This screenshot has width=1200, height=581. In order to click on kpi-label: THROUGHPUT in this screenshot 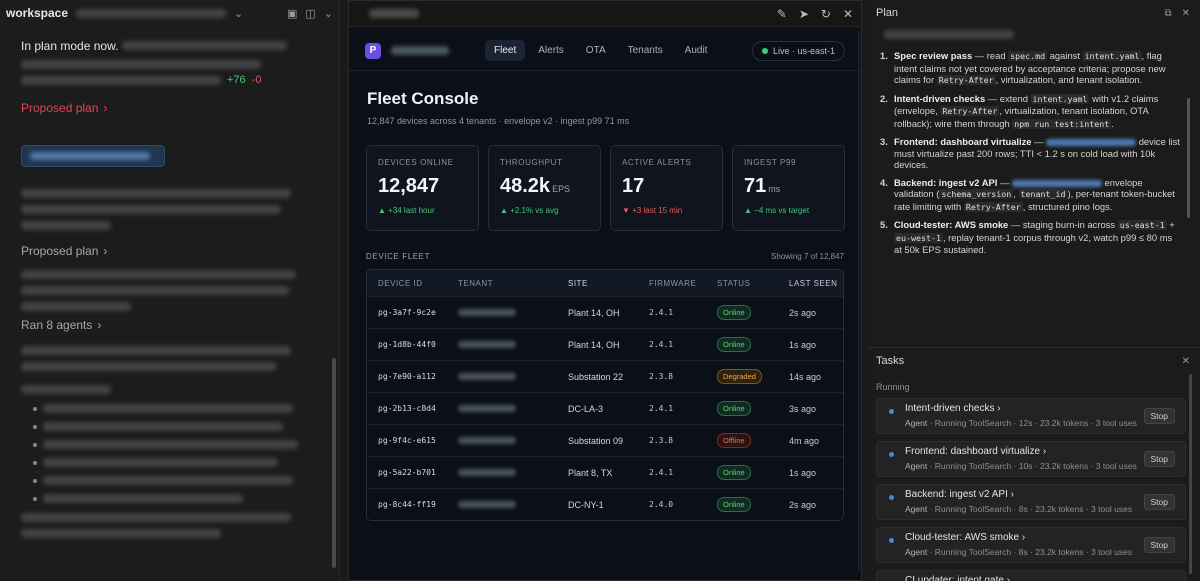, I will do `click(531, 162)`.